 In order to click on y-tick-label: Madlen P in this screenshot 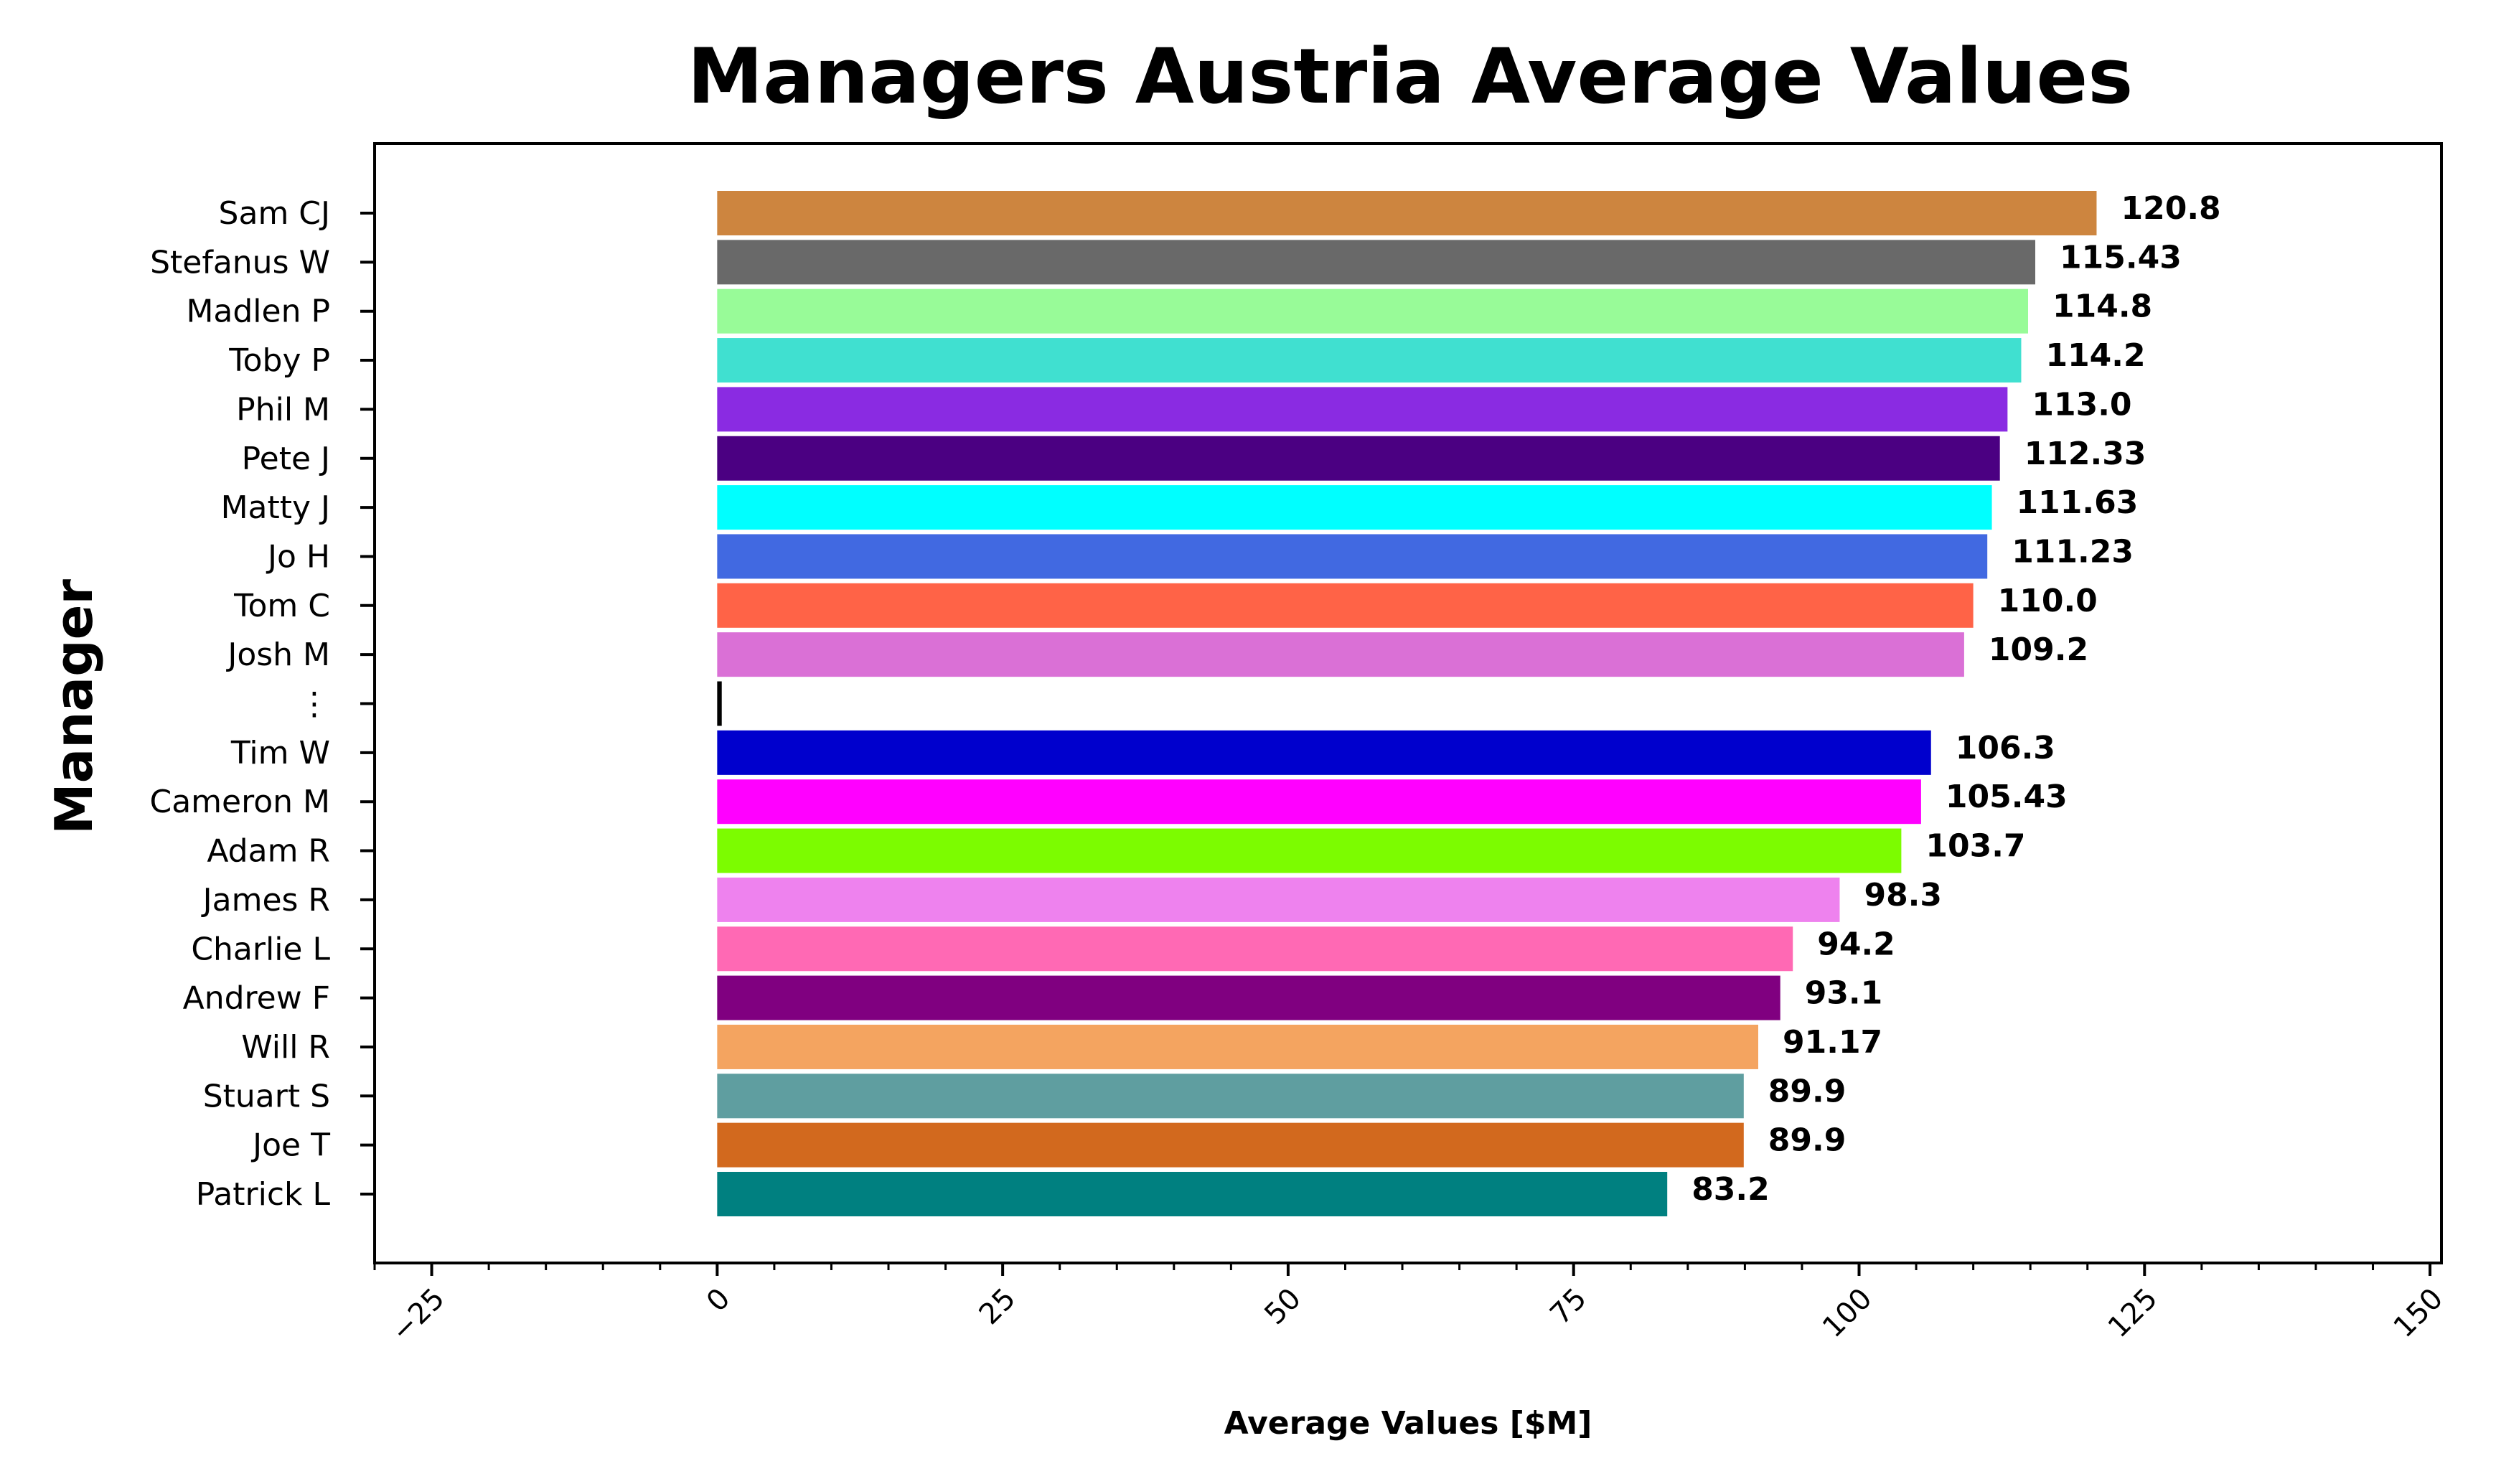, I will do `click(258, 311)`.